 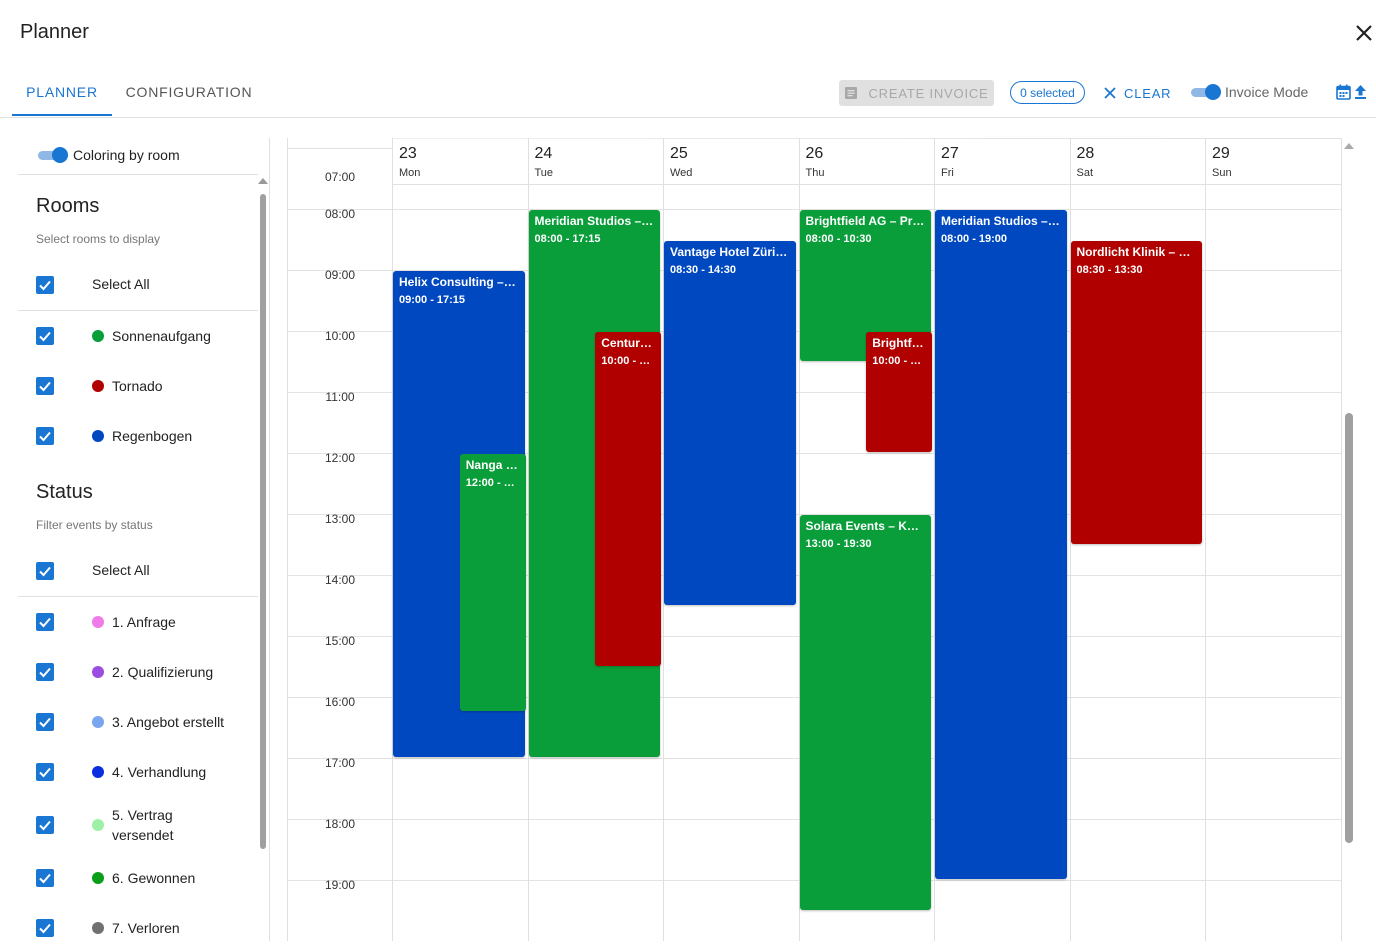 What do you see at coordinates (1001, 544) in the screenshot?
I see `calendar-event: Meridian Studios – … 08:00 - 19:00` at bounding box center [1001, 544].